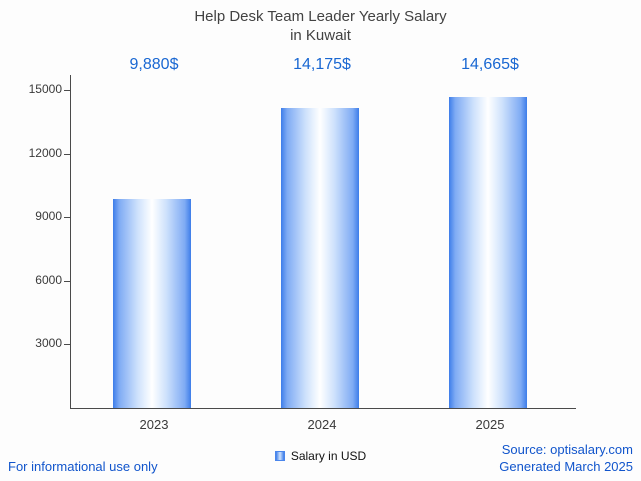  What do you see at coordinates (322, 424) in the screenshot?
I see `x-axis-label: 2024` at bounding box center [322, 424].